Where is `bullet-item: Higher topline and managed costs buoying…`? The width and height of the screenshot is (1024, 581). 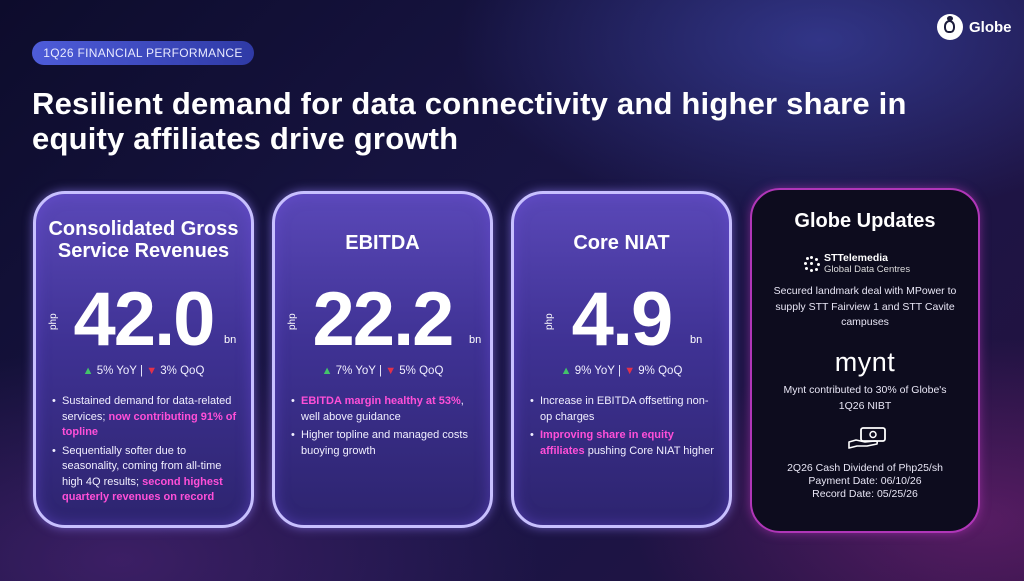 bullet-item: Higher topline and managed costs buoying… is located at coordinates (385, 443).